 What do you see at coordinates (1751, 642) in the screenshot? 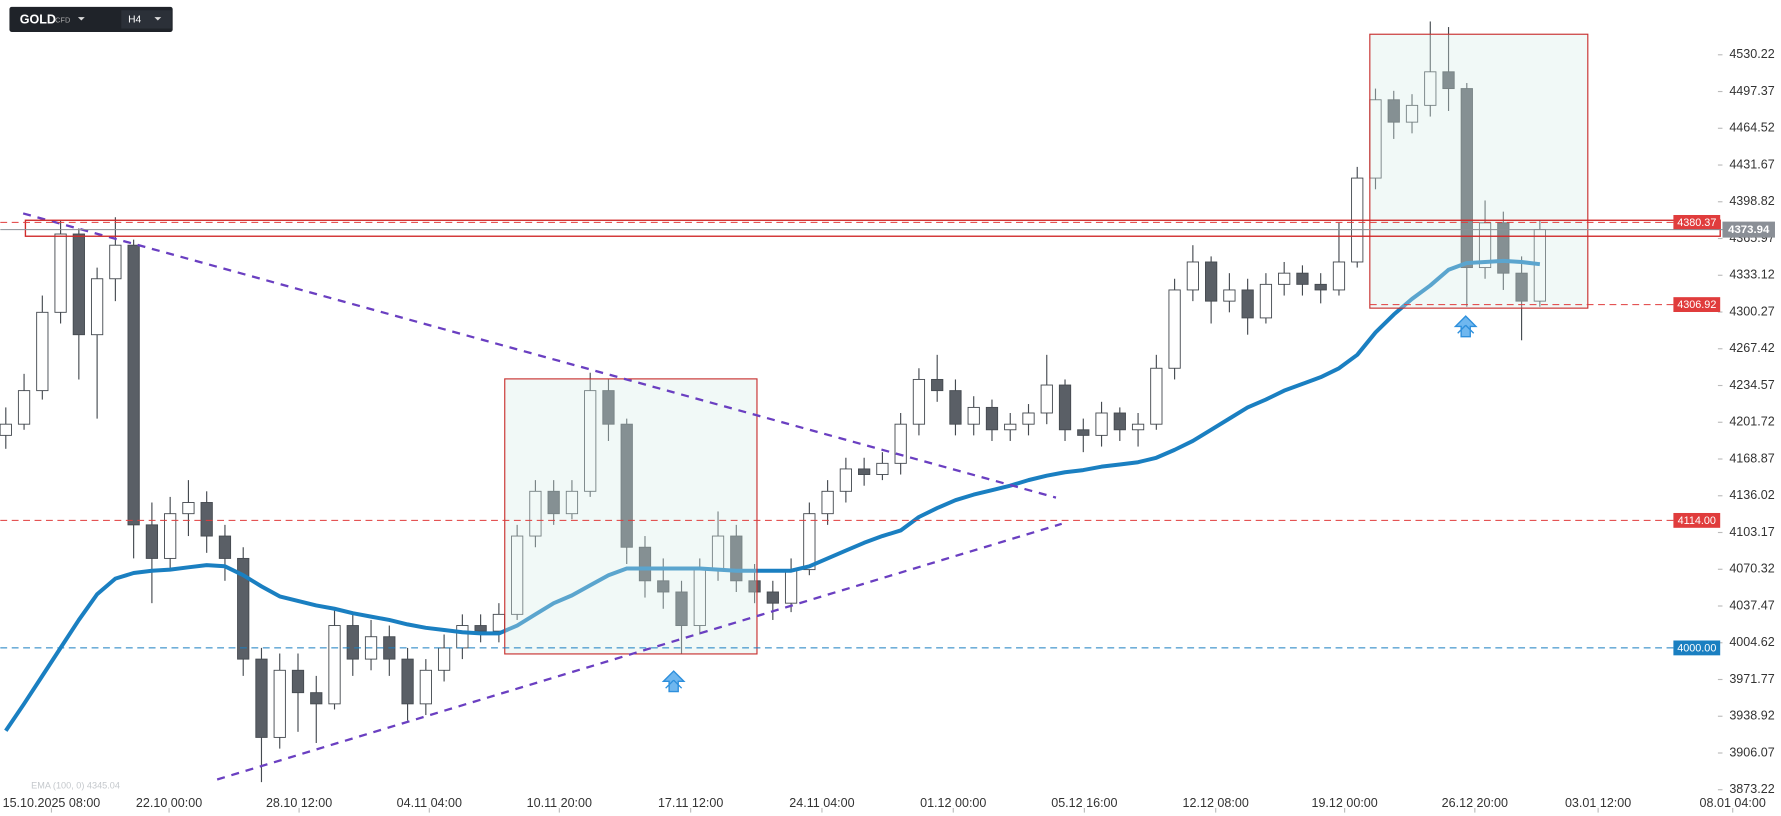
I see `y-tick-label: 4004.62` at bounding box center [1751, 642].